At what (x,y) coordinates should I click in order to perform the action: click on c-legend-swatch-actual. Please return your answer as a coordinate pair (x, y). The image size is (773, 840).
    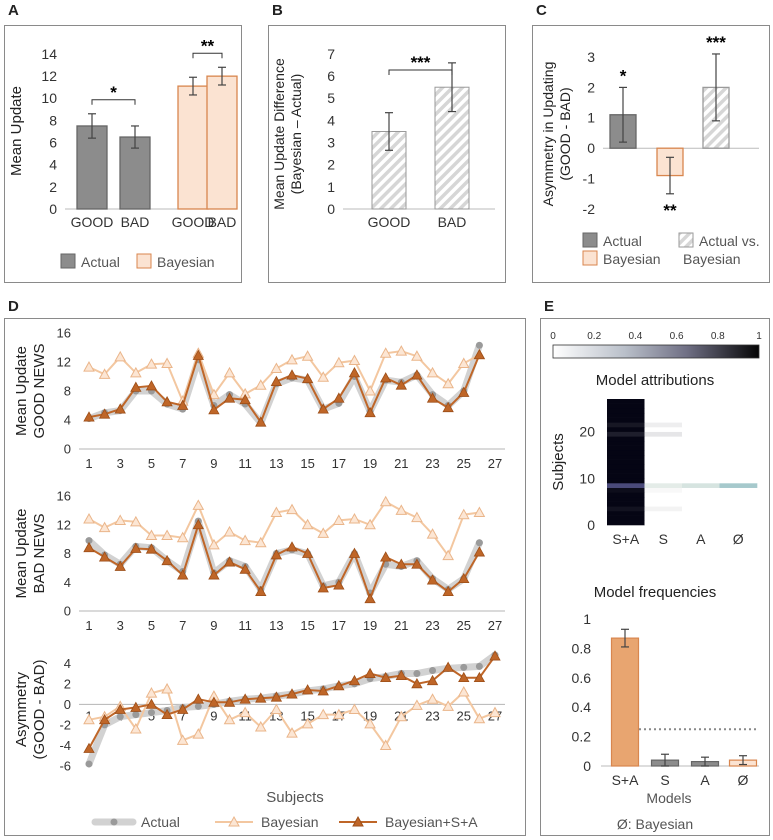
    Looking at the image, I should click on (590, 240).